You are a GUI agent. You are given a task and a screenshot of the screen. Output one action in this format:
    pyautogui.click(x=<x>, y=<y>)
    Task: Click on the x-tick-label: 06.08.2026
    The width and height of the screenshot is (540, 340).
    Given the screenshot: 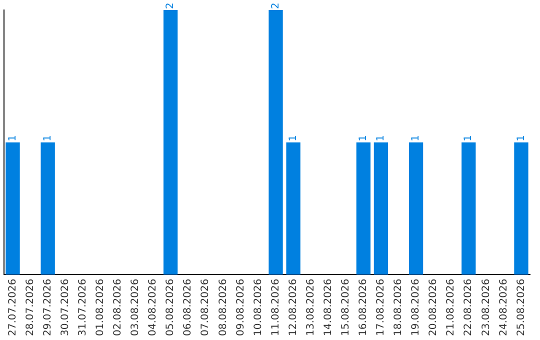 What is the action you would take?
    pyautogui.click(x=188, y=307)
    